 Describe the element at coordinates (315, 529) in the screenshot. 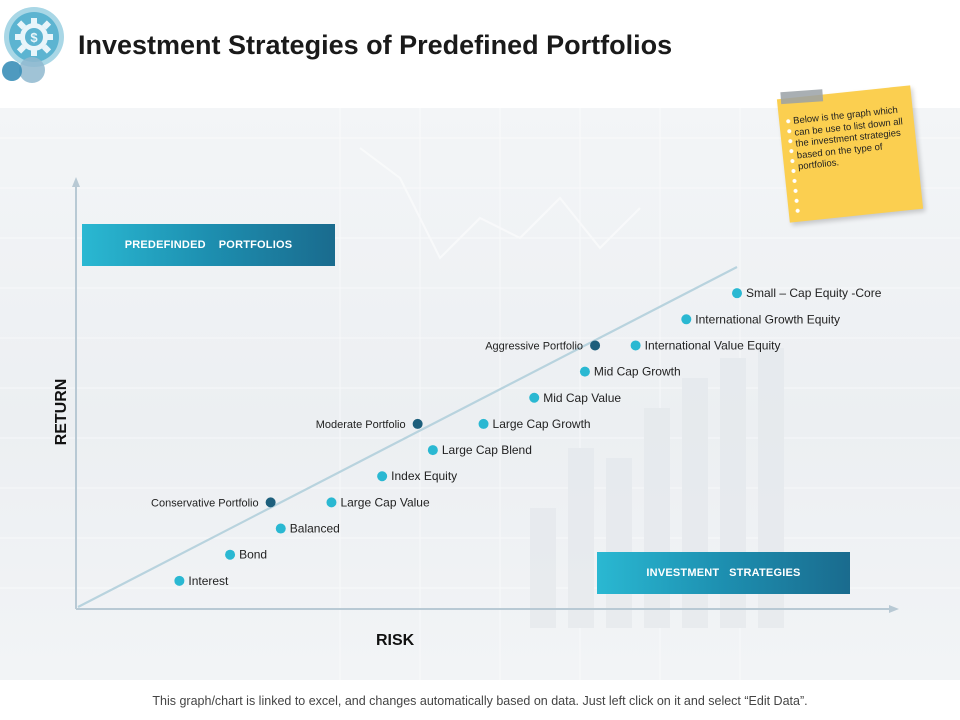

I see `data-label: Balanced` at that location.